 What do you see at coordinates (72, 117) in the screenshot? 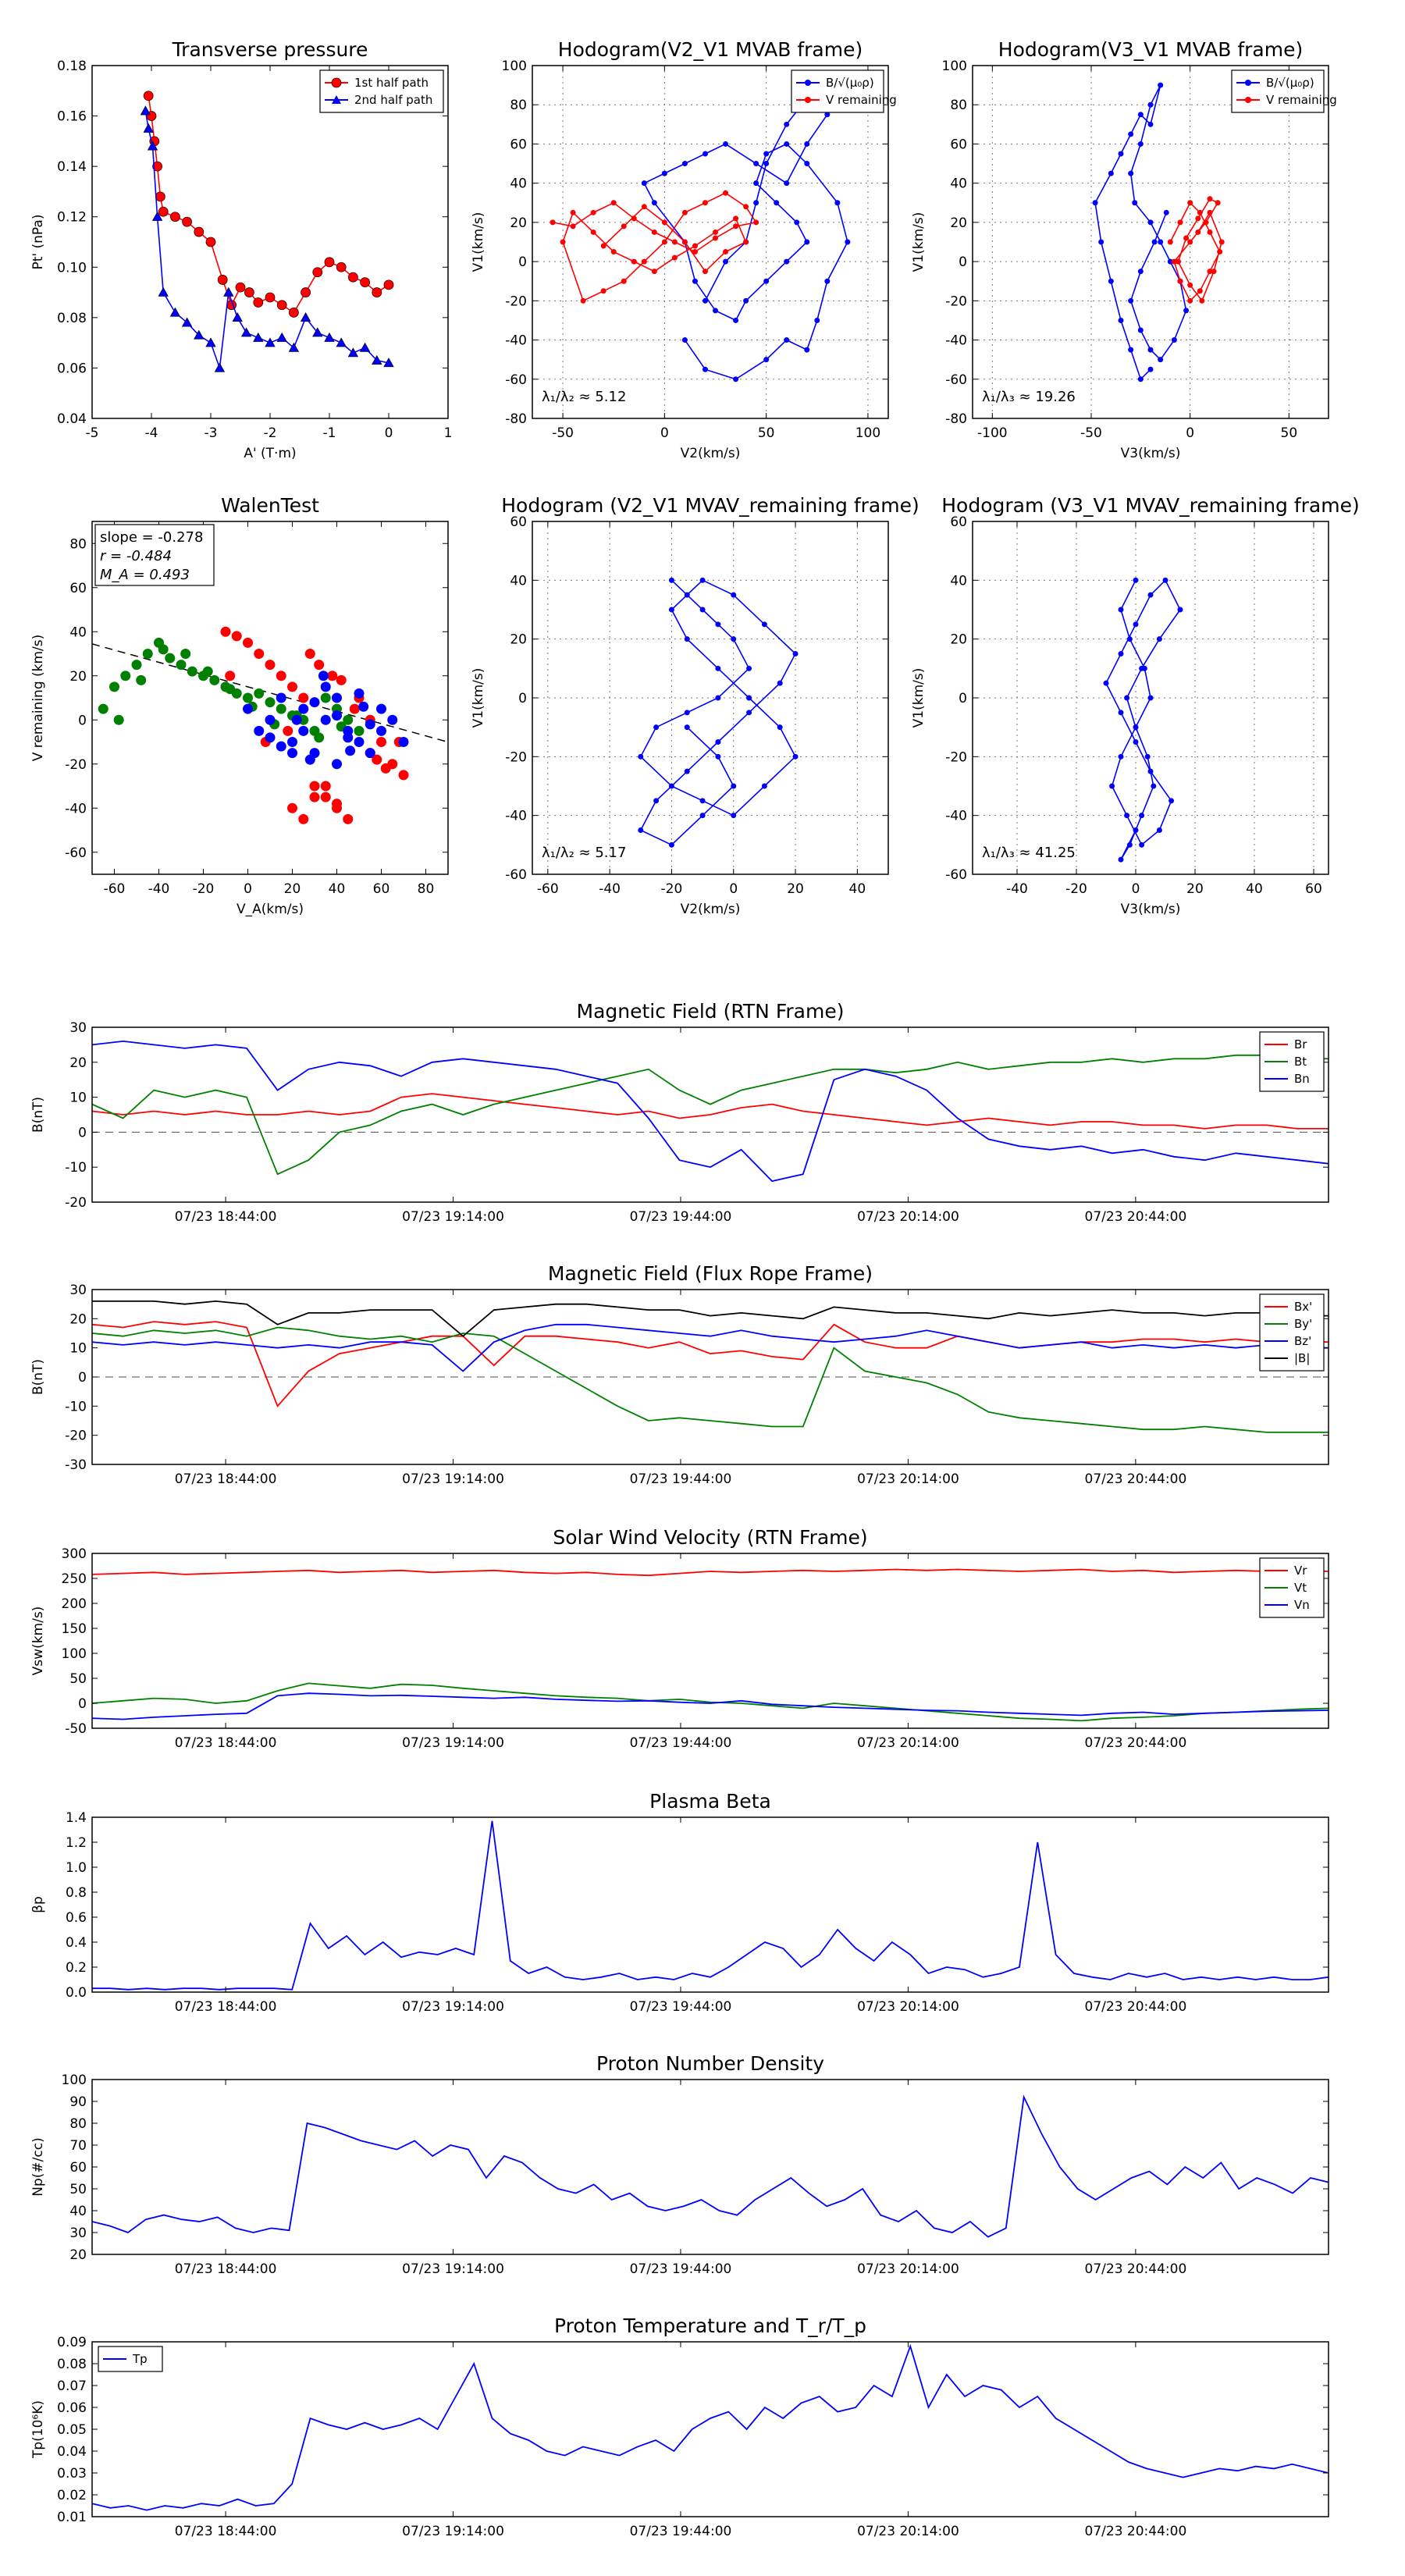
I see `y-tick-label: 0.16` at bounding box center [72, 117].